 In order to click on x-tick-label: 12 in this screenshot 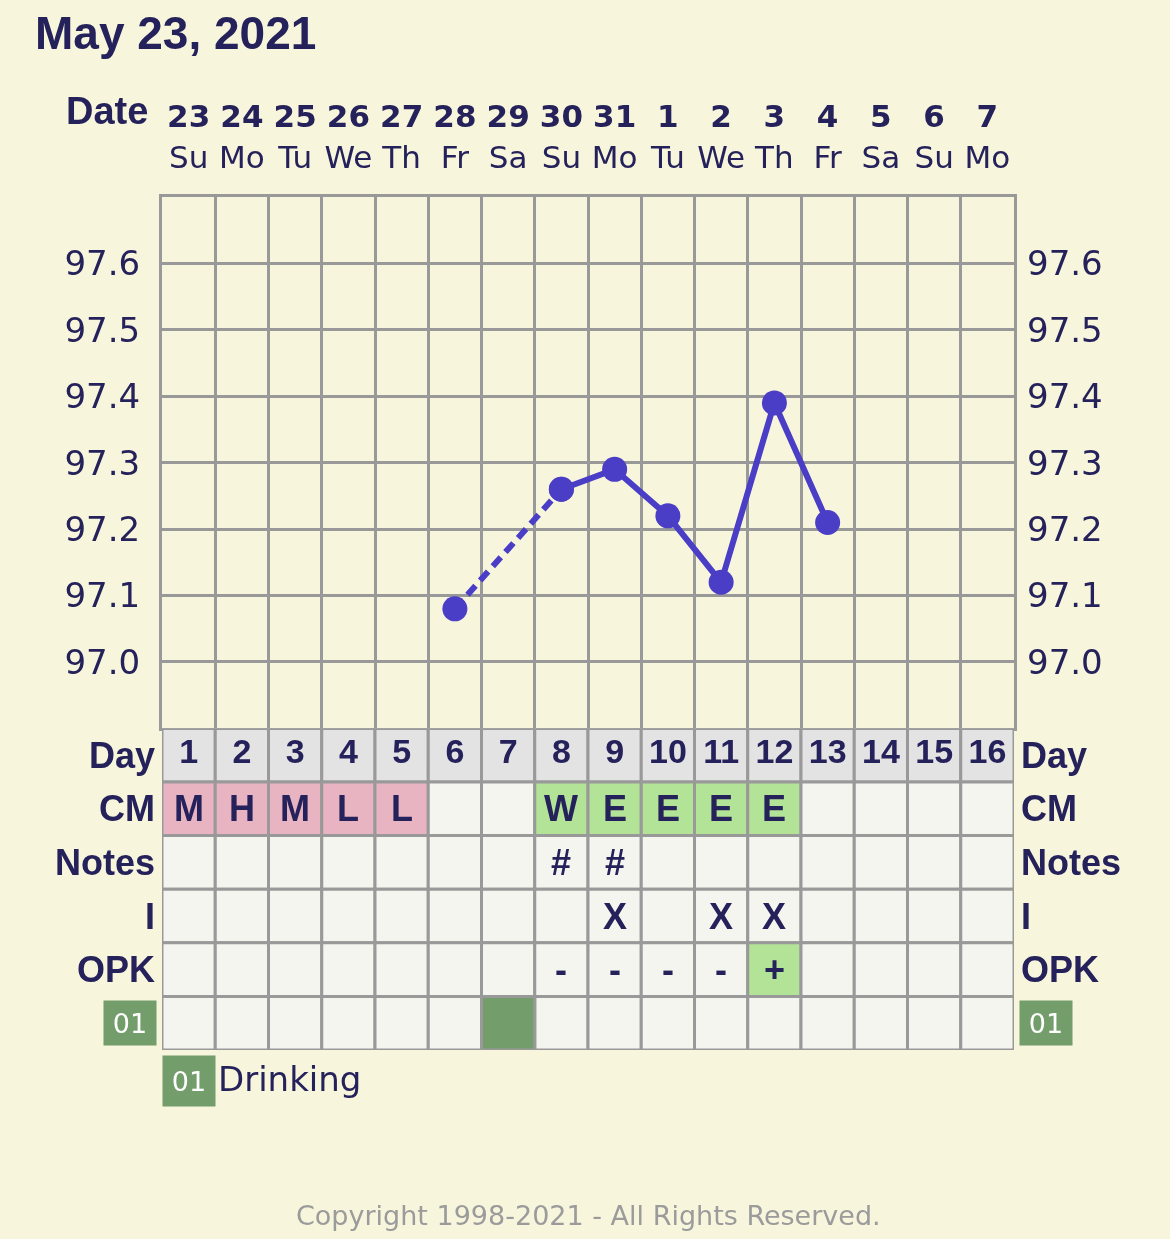, I will do `click(774, 751)`.